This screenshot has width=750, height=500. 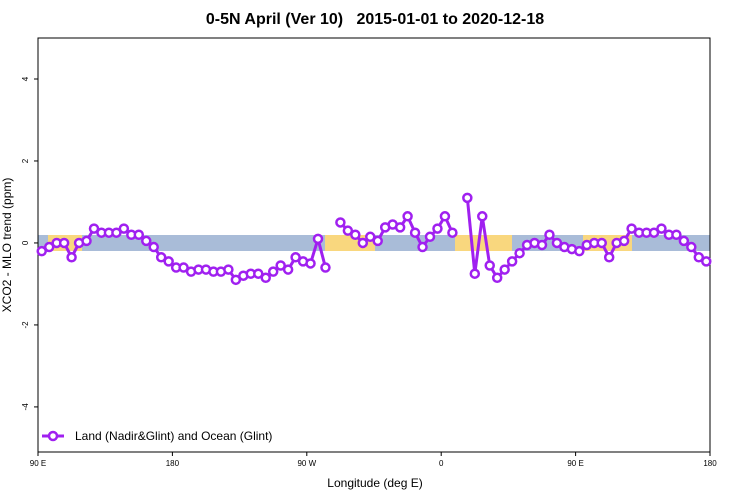 What do you see at coordinates (25, 325) in the screenshot?
I see `y-tick-label: -2` at bounding box center [25, 325].